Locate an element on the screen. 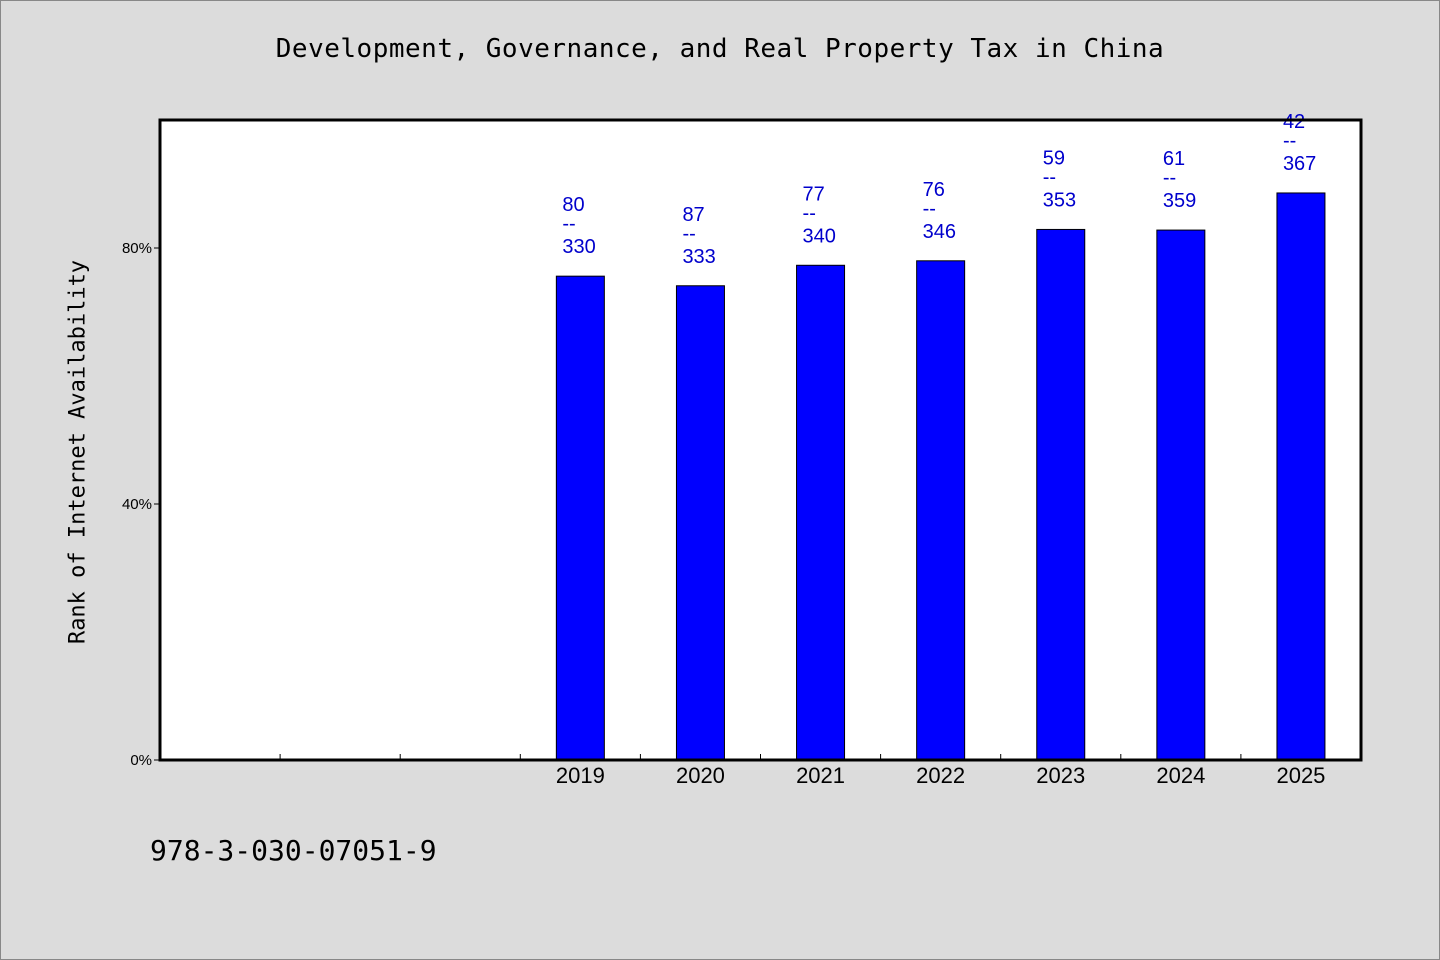 The image size is (1440, 960). bar-label-bottom-2024: 359 is located at coordinates (1179, 201).